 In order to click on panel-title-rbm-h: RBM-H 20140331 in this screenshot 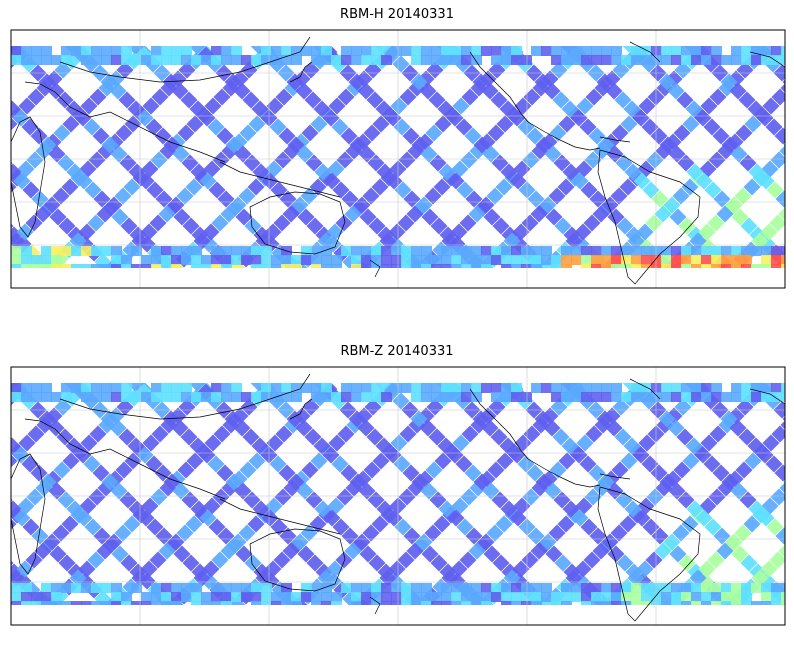, I will do `click(397, 14)`.